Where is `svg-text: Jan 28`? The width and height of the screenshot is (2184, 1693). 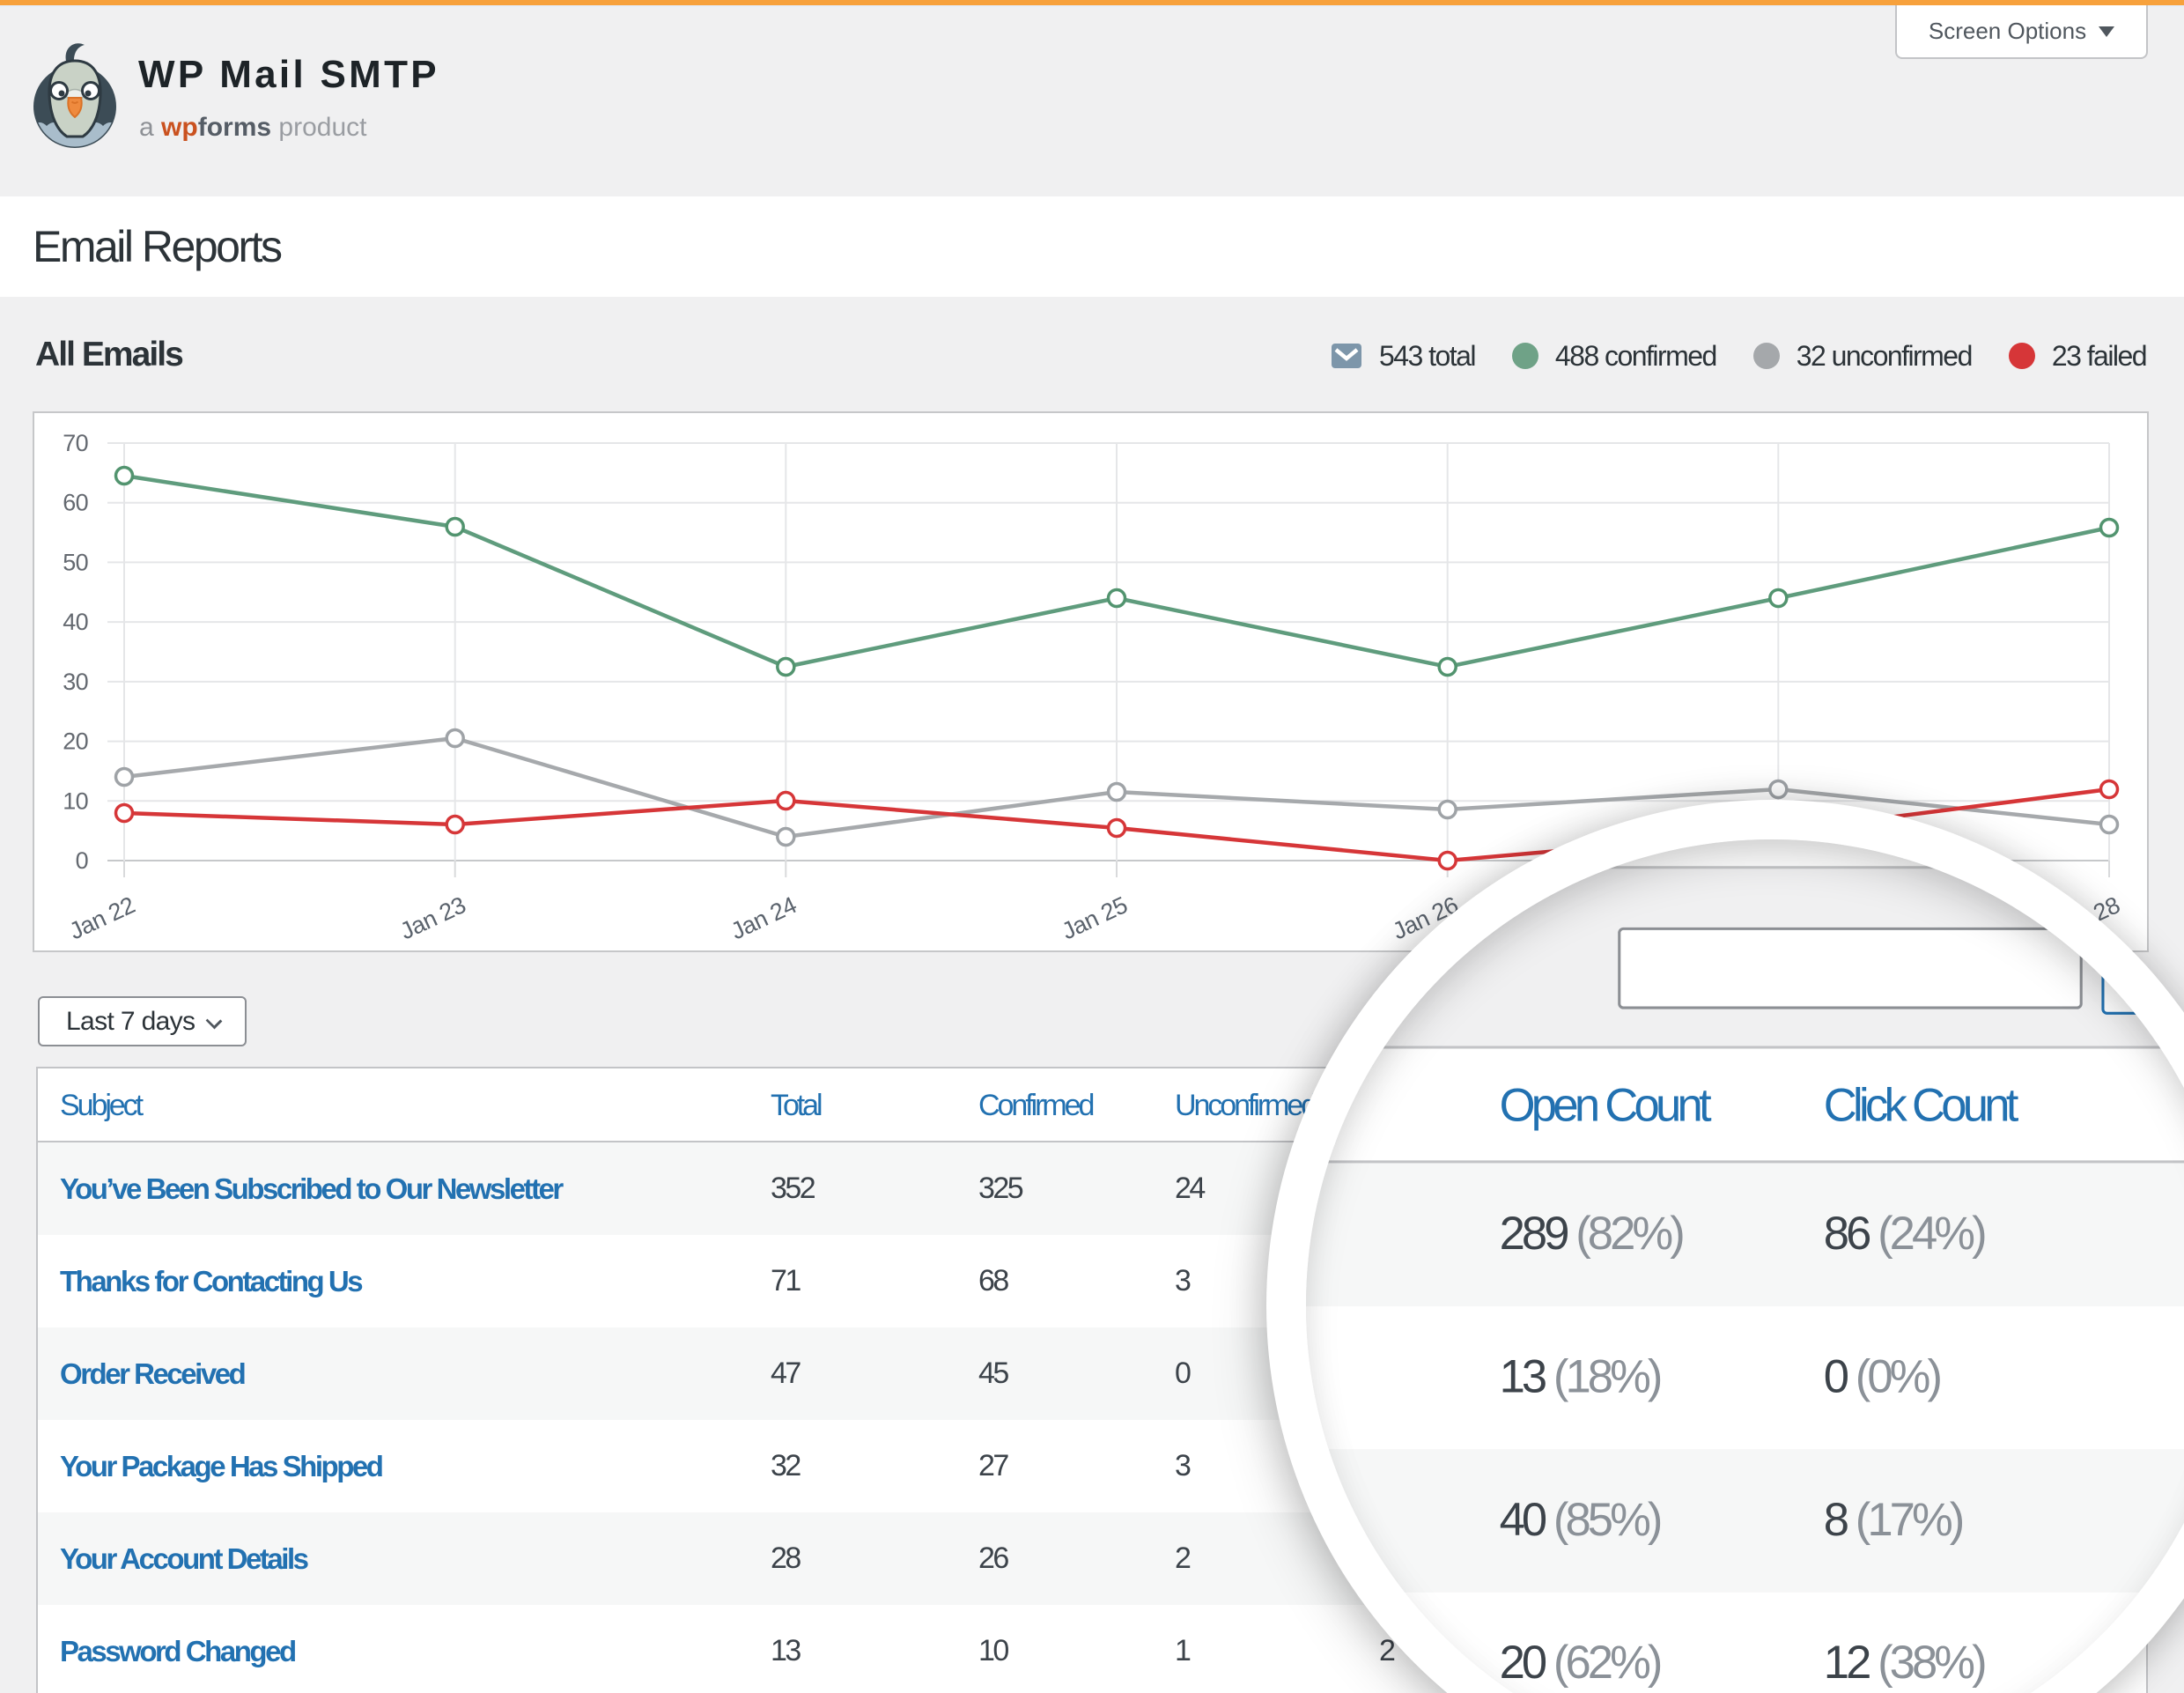
svg-text: Jan 28 is located at coordinates (2150, 848).